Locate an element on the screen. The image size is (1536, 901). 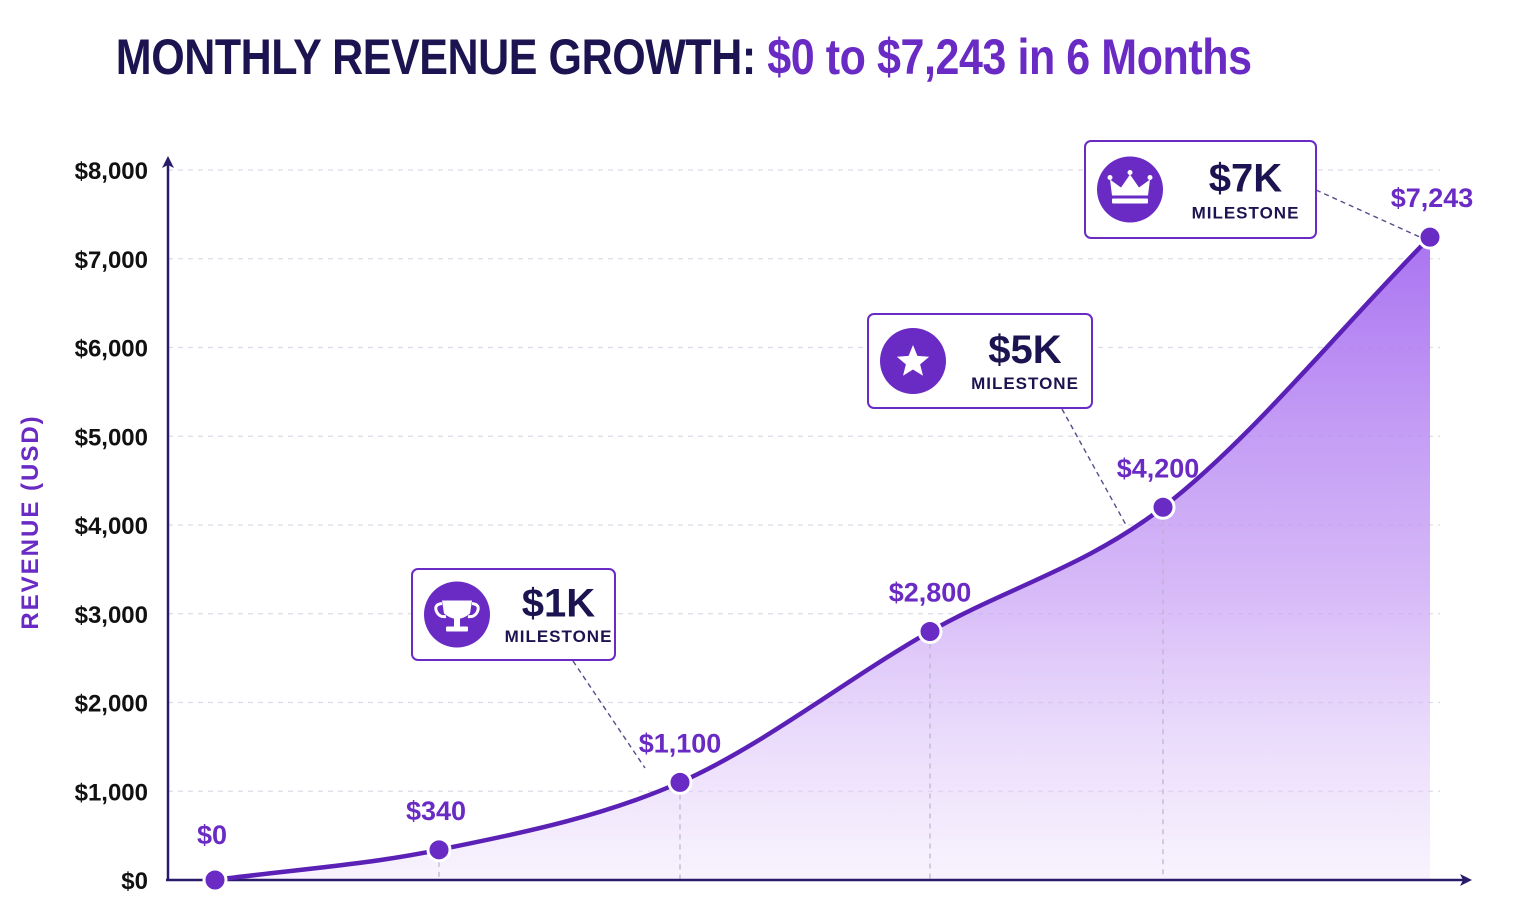
milestone-callout: $7K MILESTONE is located at coordinates (1200, 189).